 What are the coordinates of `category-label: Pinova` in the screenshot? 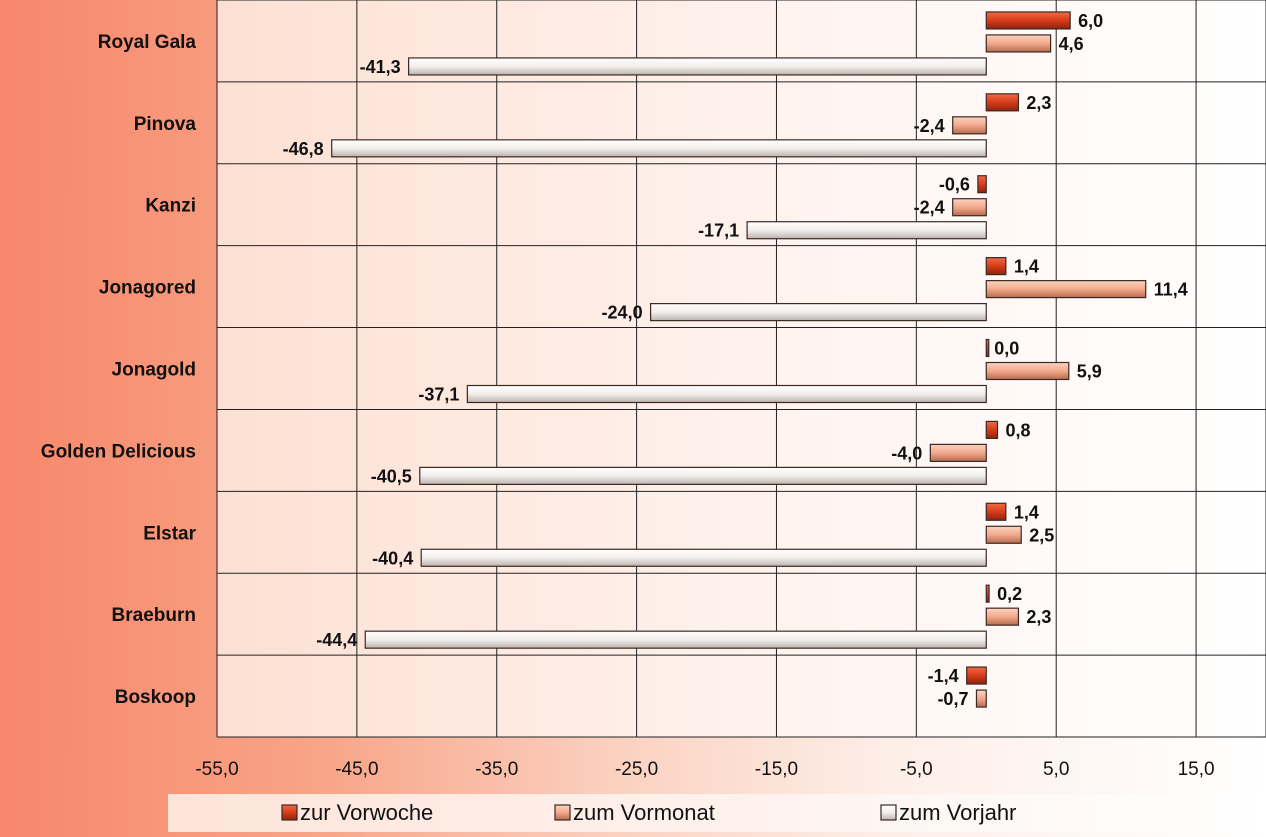 It's located at (165, 124).